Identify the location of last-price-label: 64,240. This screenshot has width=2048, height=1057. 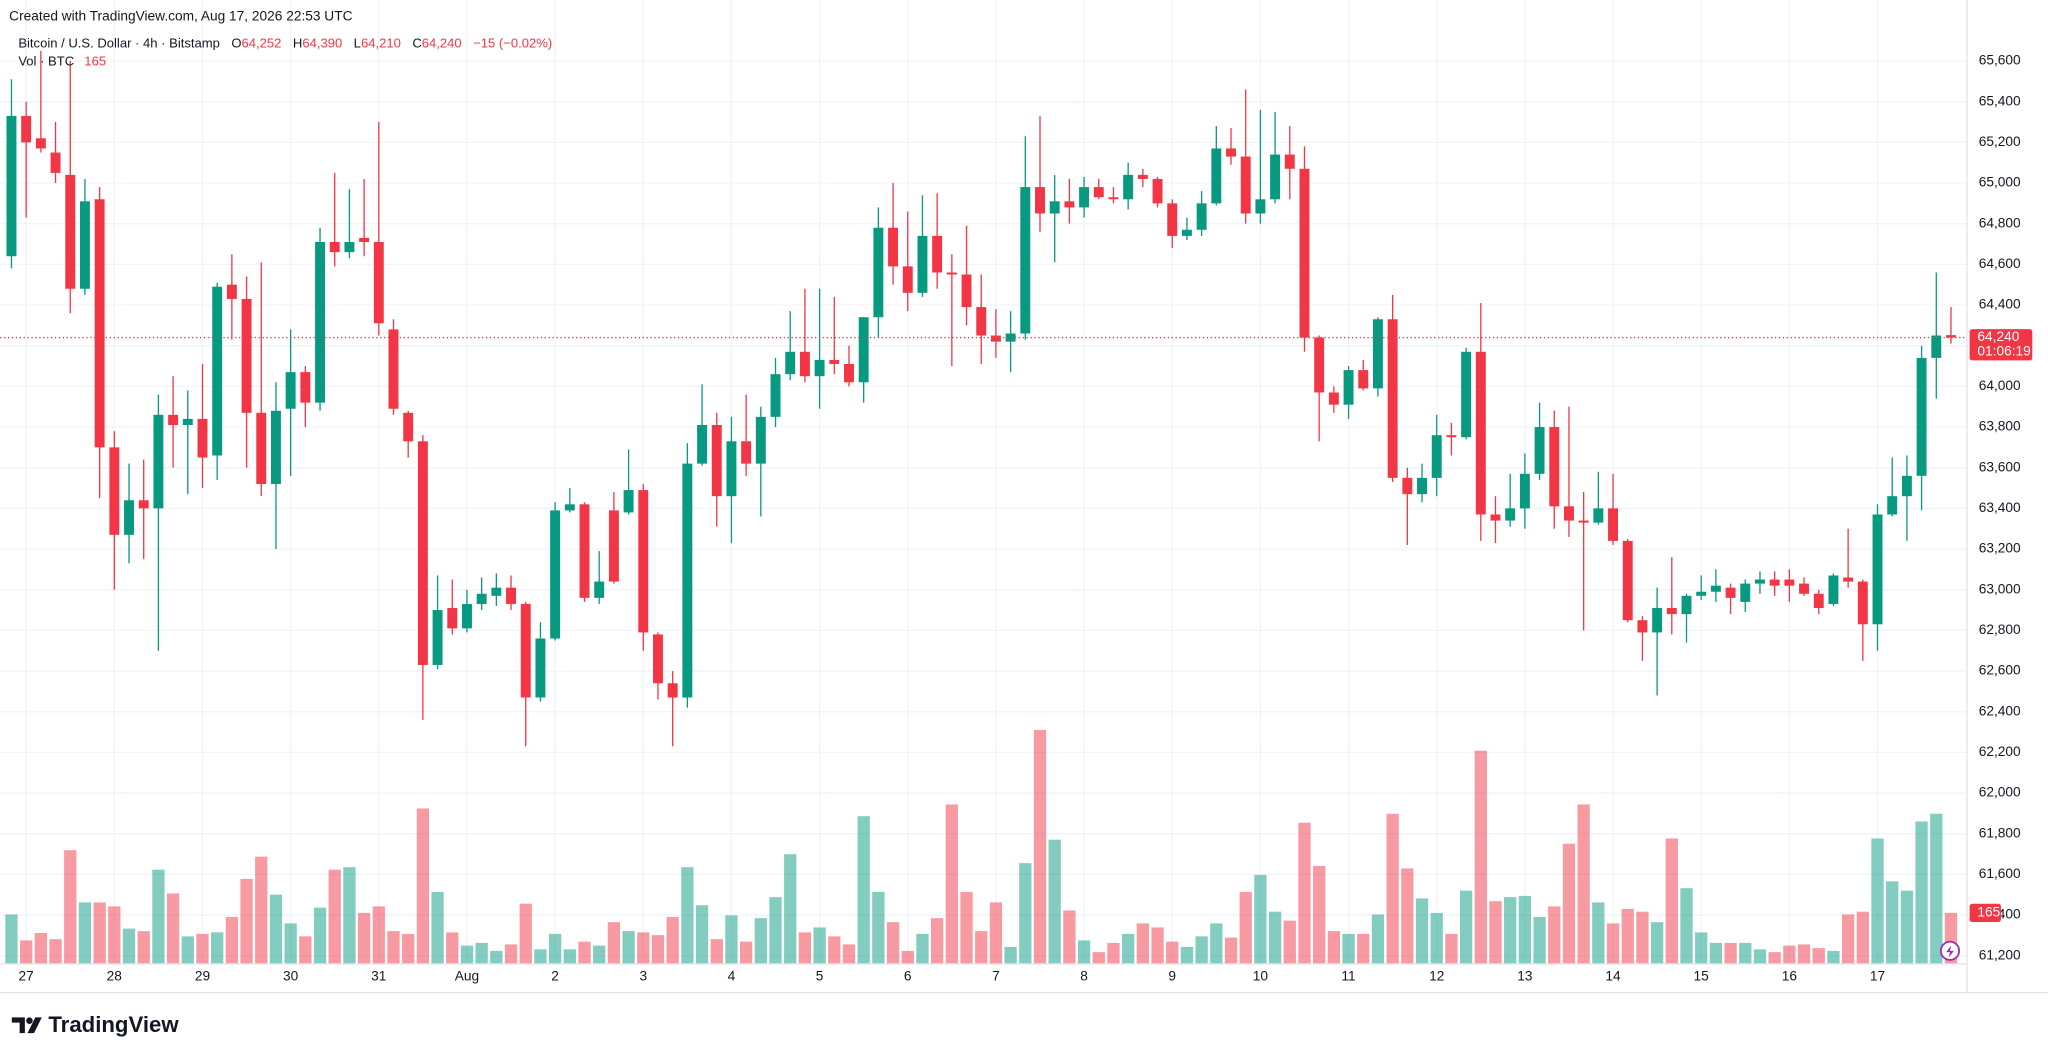
(1998, 336).